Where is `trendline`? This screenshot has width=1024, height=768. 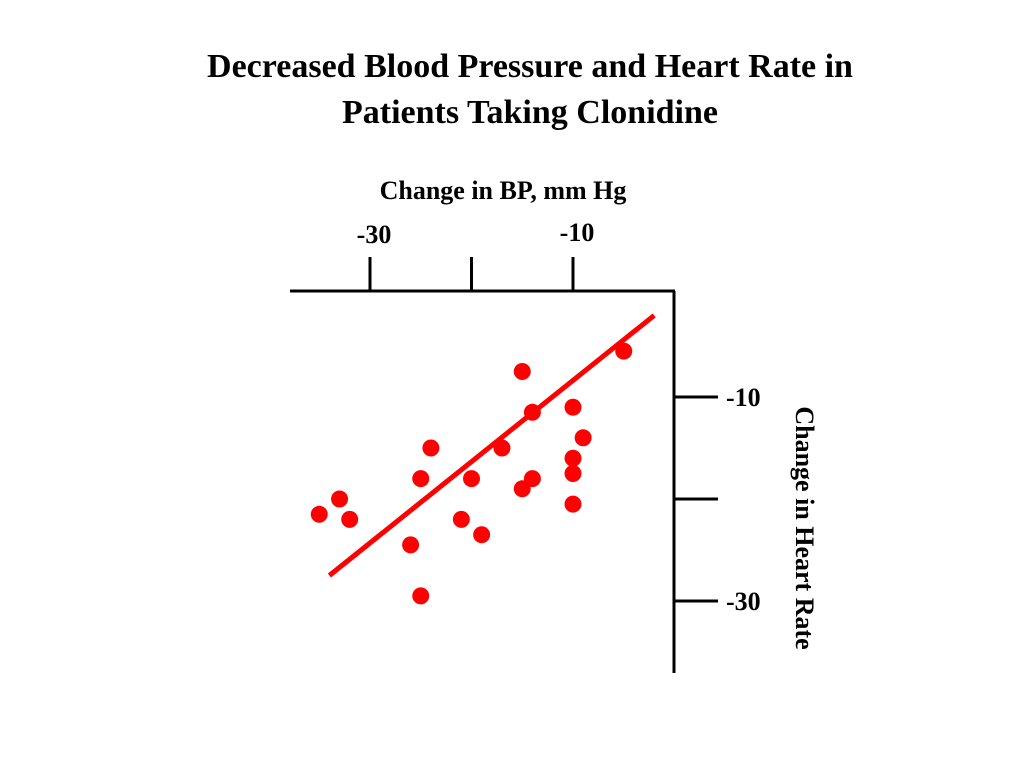
trendline is located at coordinates (491, 445).